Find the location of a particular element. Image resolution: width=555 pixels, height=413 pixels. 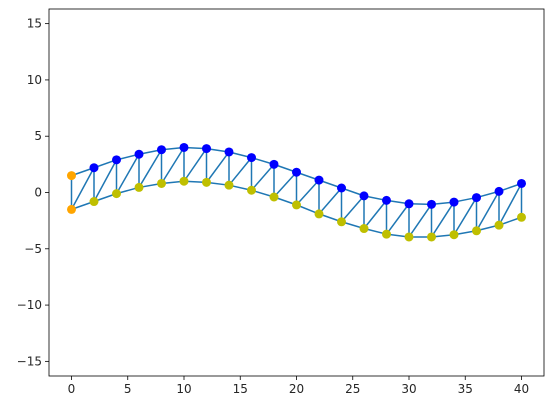

y-tick-label: −5 is located at coordinates (33, 249).